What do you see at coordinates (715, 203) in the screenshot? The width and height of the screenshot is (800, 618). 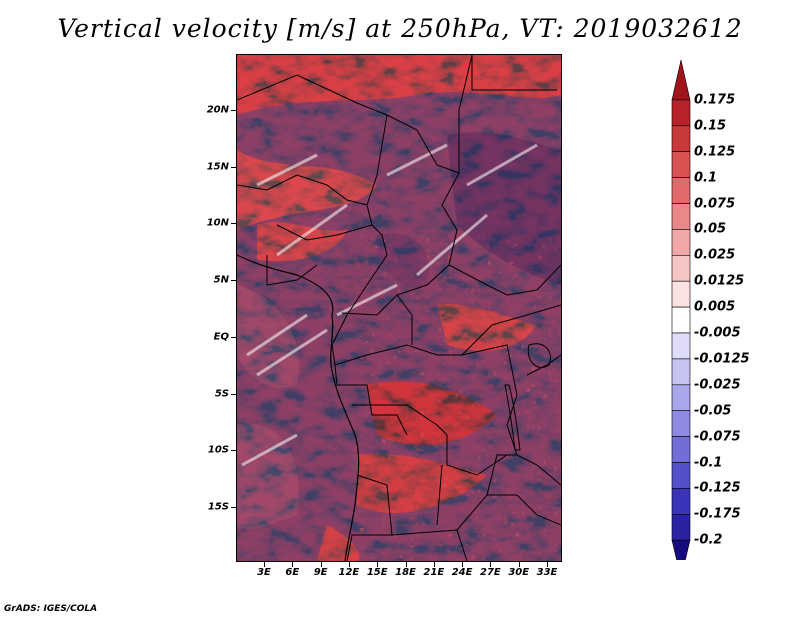 I see `colorbar-label: 0.075` at bounding box center [715, 203].